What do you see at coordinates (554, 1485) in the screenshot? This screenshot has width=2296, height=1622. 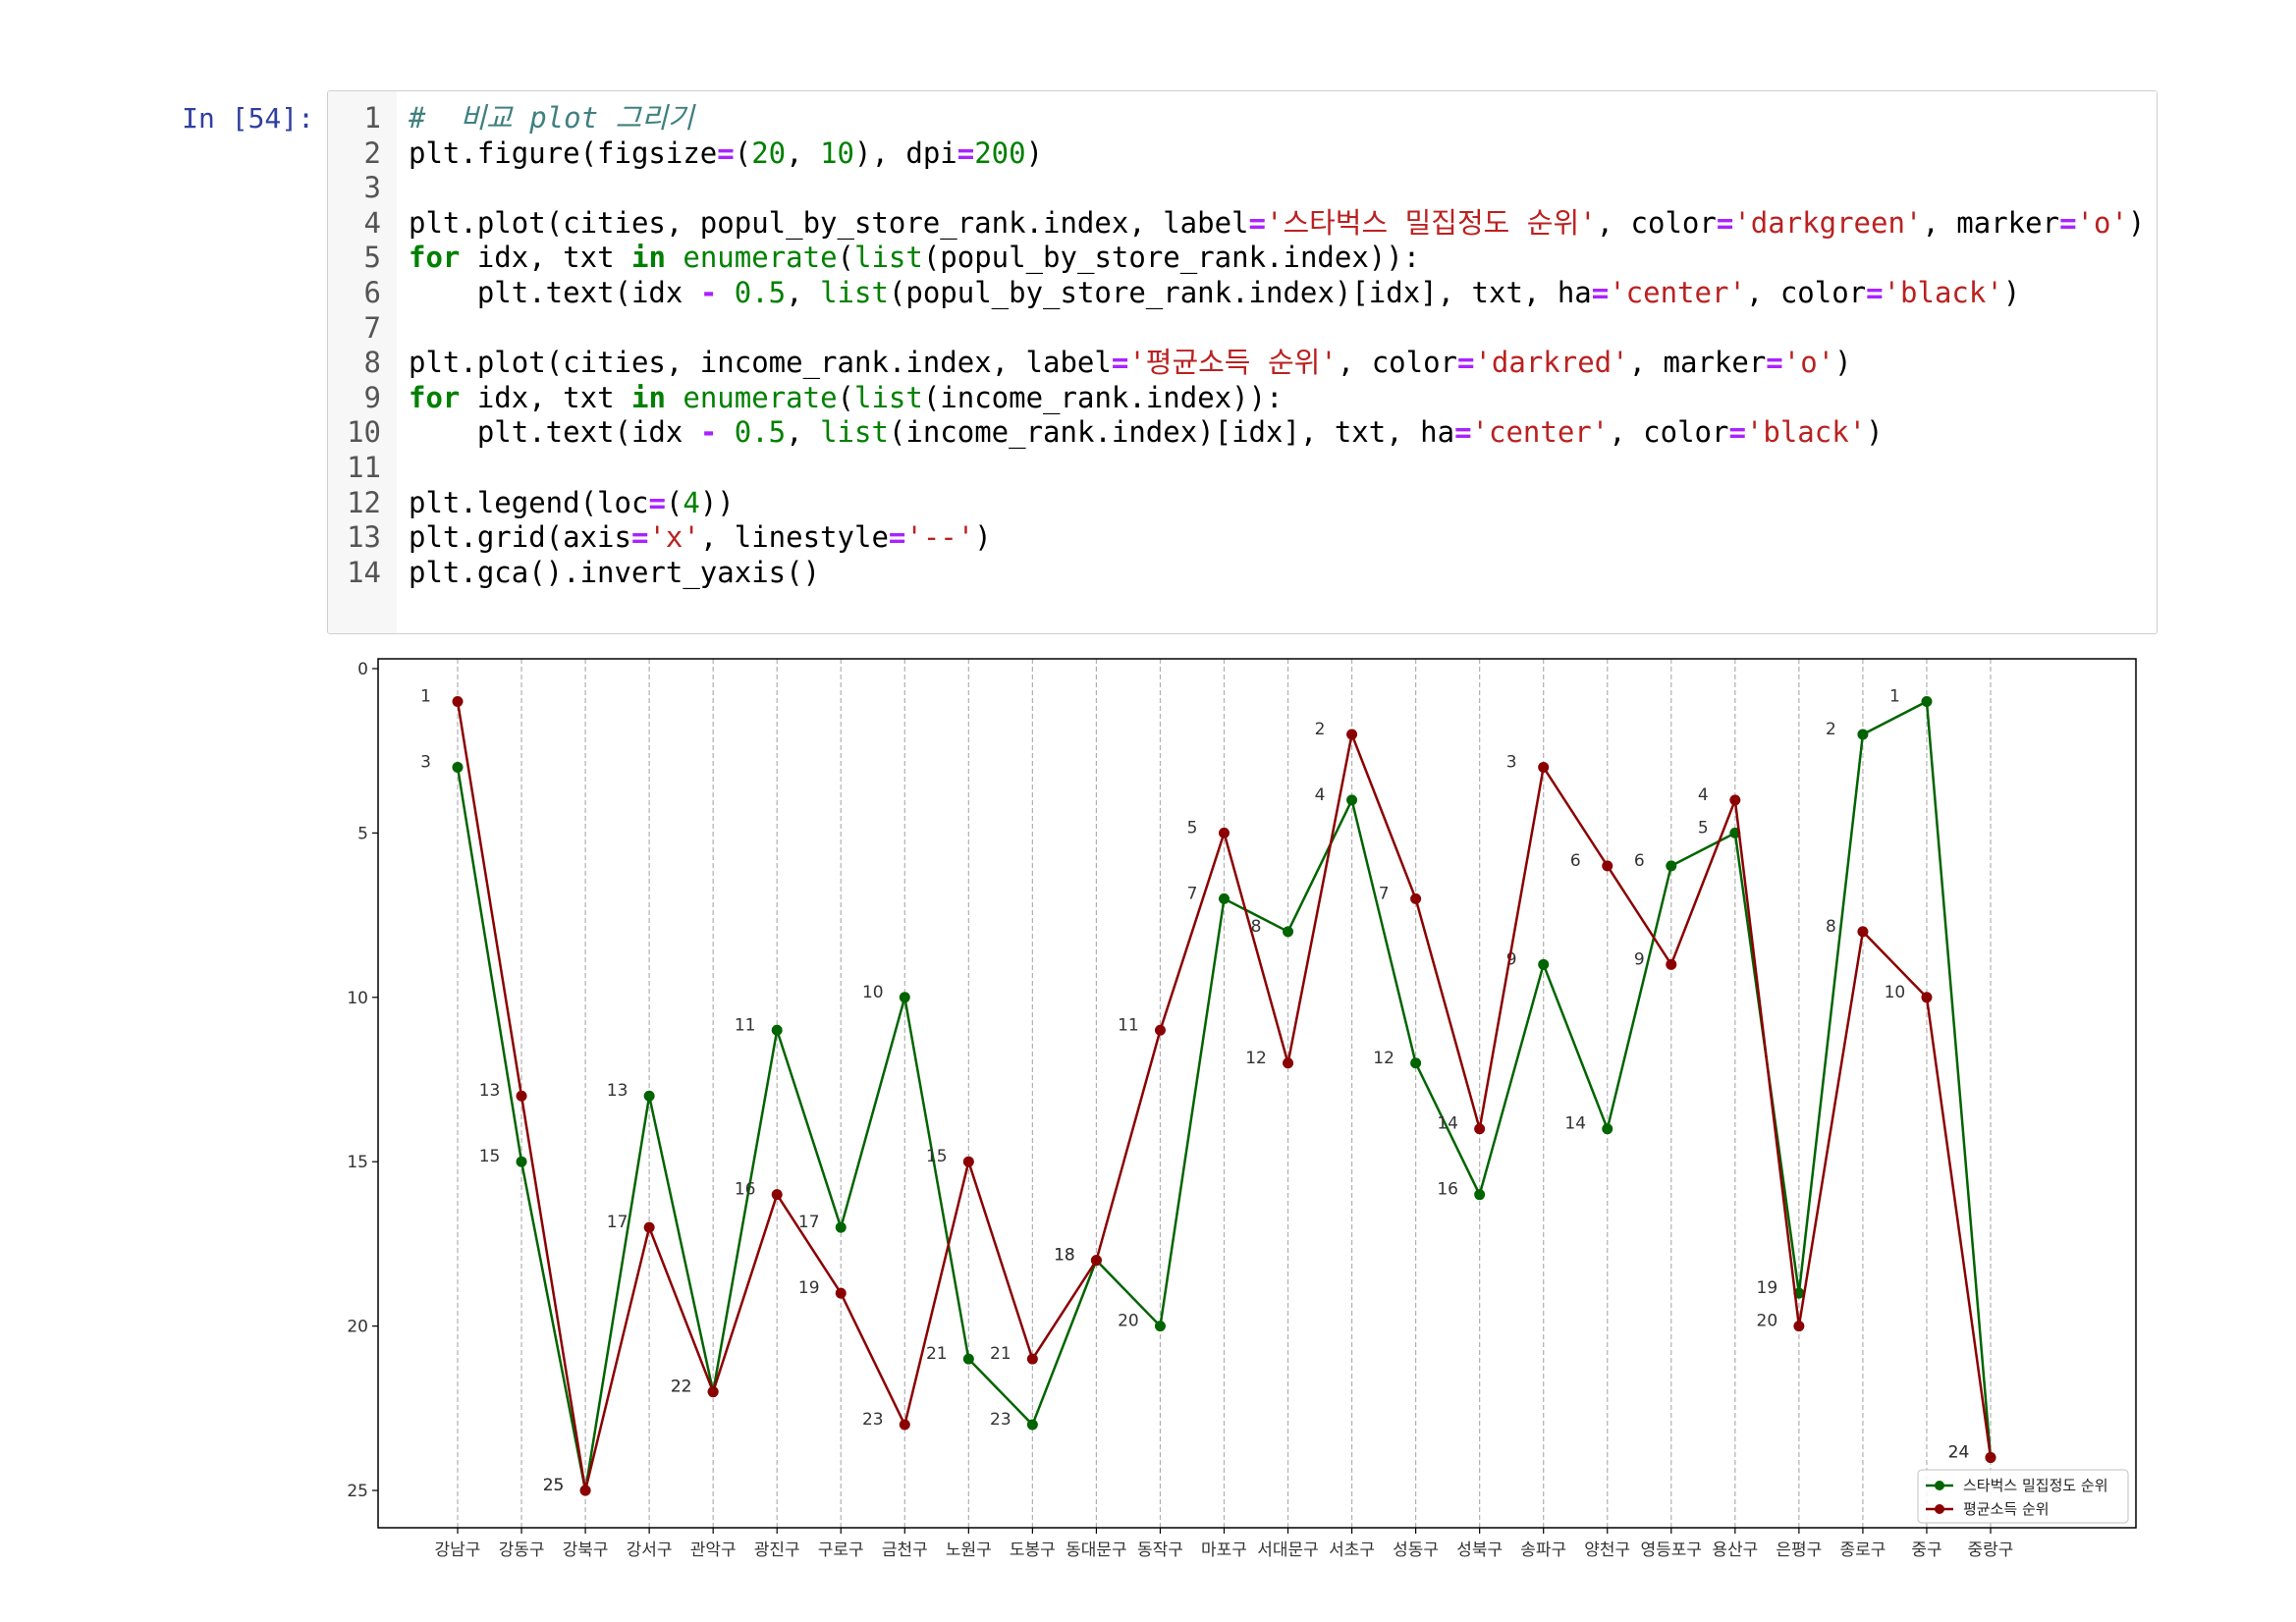 I see `data-label: 25` at bounding box center [554, 1485].